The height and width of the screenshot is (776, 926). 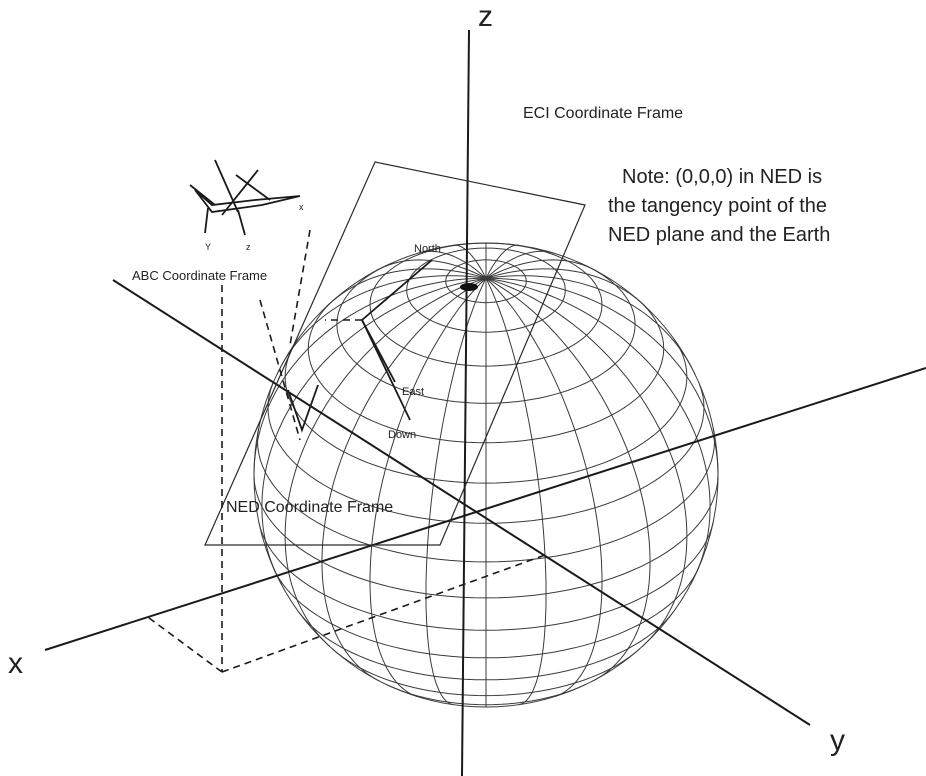 What do you see at coordinates (719, 235) in the screenshot?
I see `note-line-3: NED plane and the Earth` at bounding box center [719, 235].